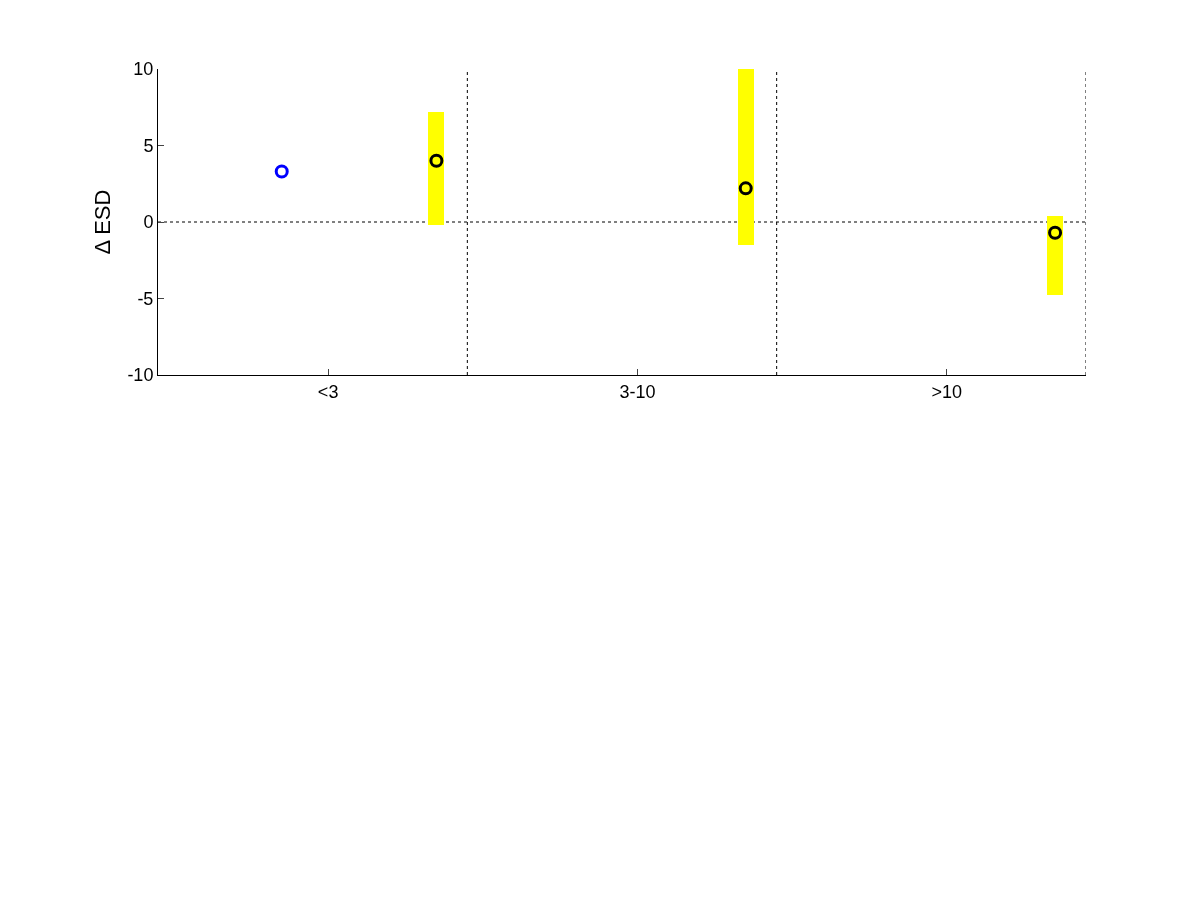  What do you see at coordinates (148, 222) in the screenshot?
I see `y-tick-label: 0` at bounding box center [148, 222].